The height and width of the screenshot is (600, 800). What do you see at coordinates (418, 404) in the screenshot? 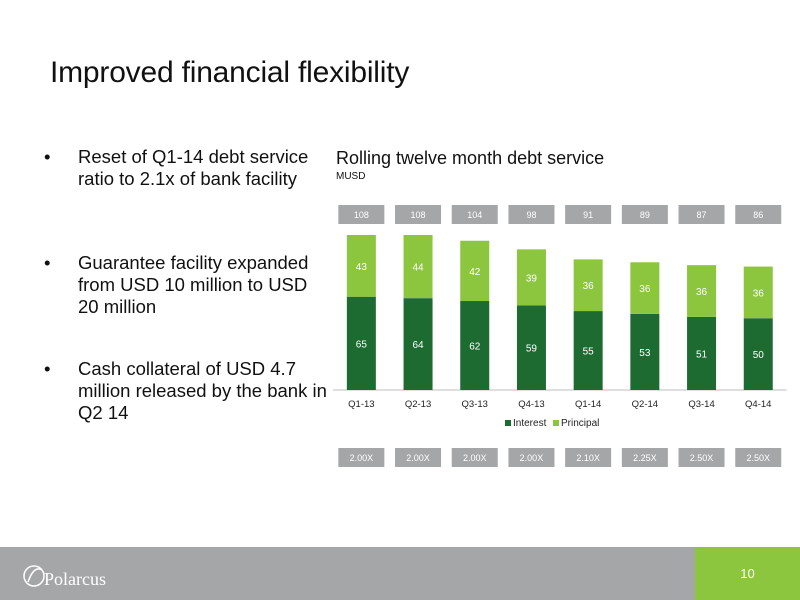
I see `x-tick-label: Q2-13` at bounding box center [418, 404].